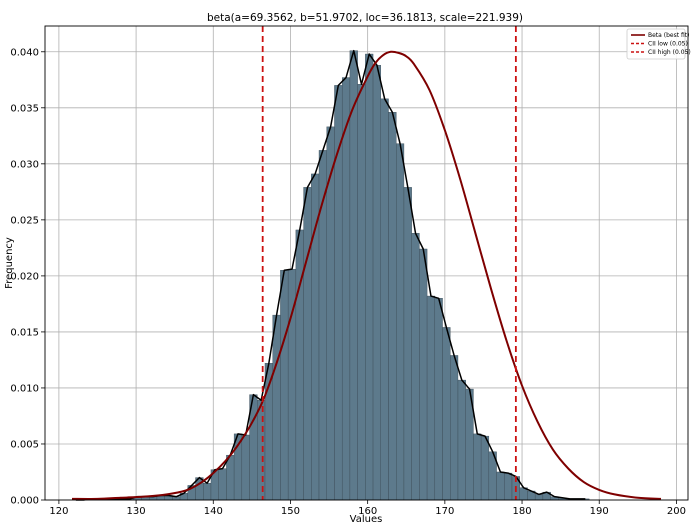 The image size is (700, 528). What do you see at coordinates (669, 52) in the screenshot?
I see `legend-entry-label: CII high (0.05)` at bounding box center [669, 52].